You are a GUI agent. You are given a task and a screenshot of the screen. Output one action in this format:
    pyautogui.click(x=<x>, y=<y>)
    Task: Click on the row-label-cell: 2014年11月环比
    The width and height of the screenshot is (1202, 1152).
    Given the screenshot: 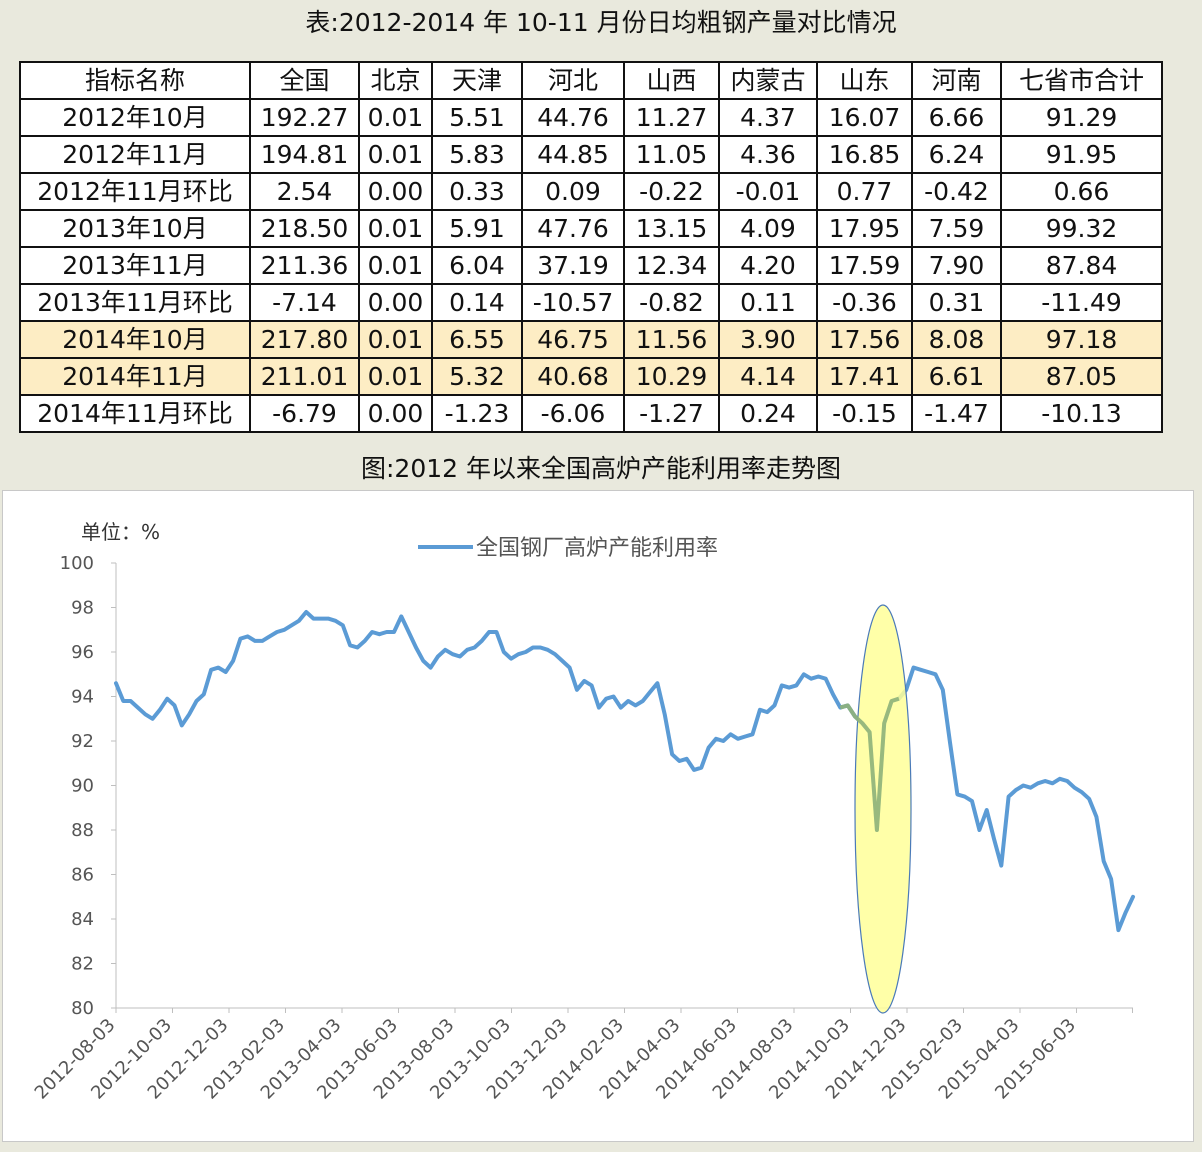 What is the action you would take?
    pyautogui.click(x=135, y=413)
    